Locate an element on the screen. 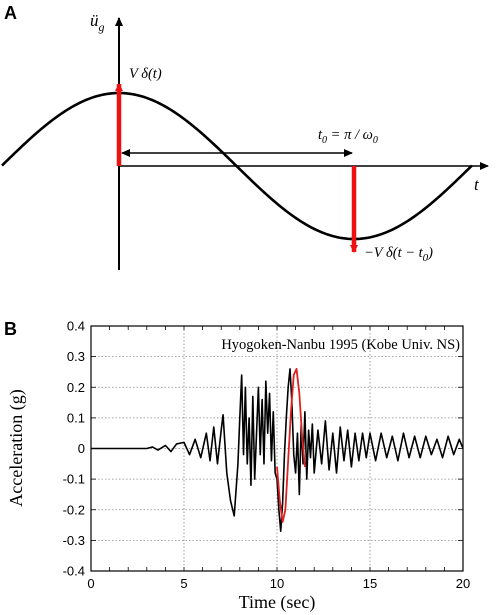  y-axis-title: Acceleration (g) is located at coordinates (16, 447).